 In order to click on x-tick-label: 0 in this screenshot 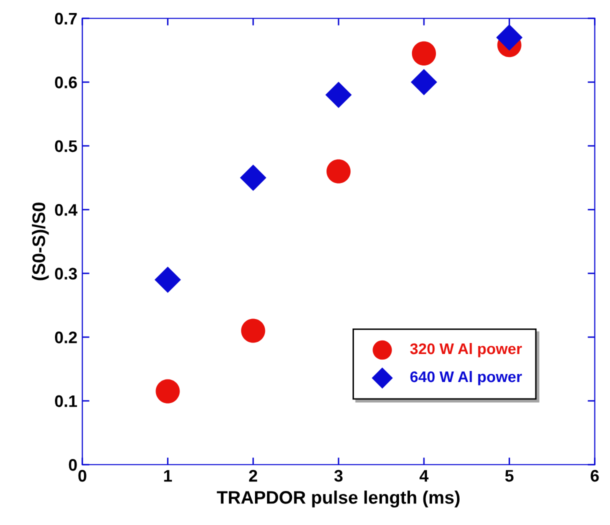, I will do `click(82, 476)`.